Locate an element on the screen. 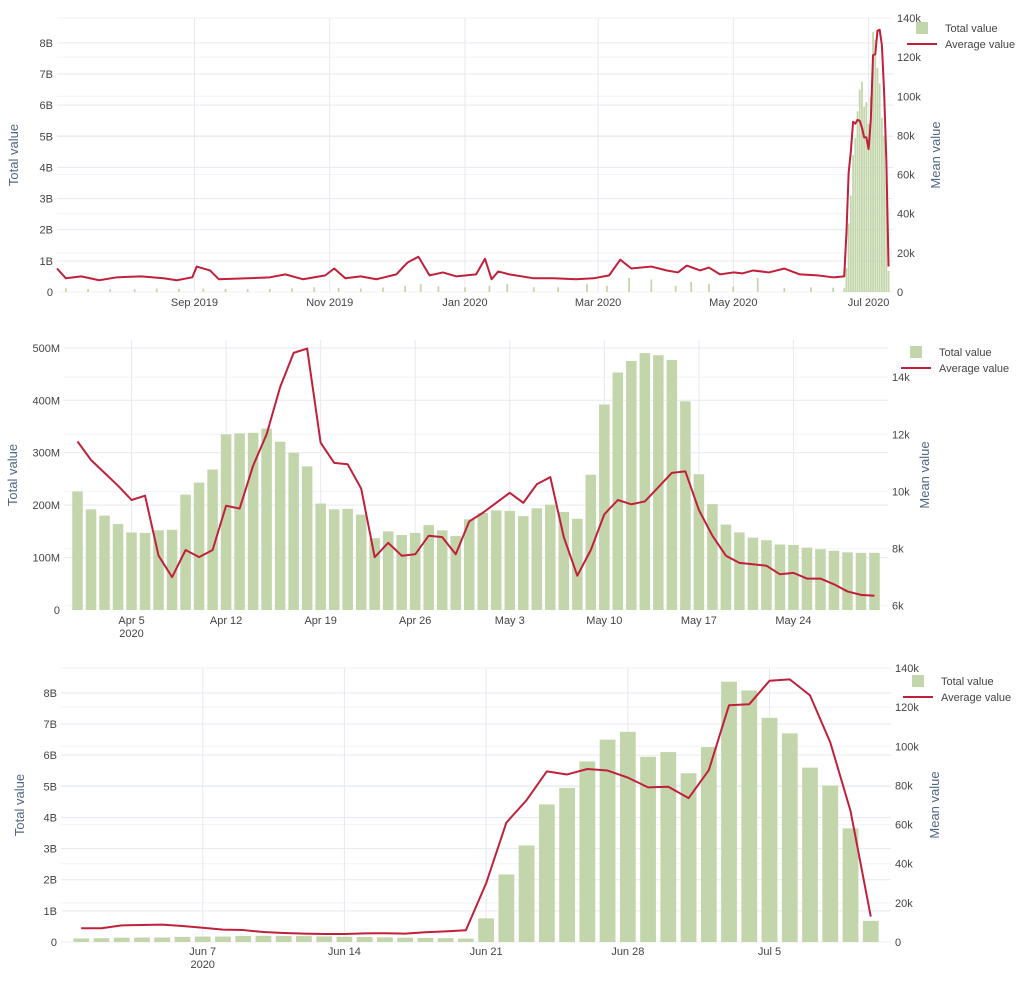  y-tick-label: 4B is located at coordinates (50, 818).